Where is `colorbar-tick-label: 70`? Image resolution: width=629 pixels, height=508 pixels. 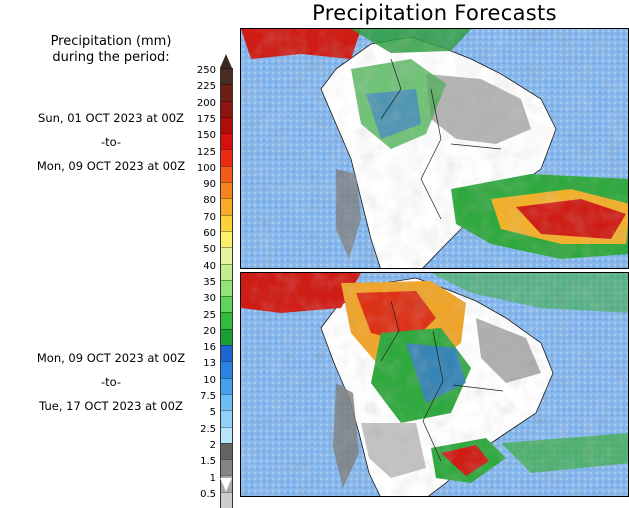 colorbar-tick-label: 70 is located at coordinates (209, 217).